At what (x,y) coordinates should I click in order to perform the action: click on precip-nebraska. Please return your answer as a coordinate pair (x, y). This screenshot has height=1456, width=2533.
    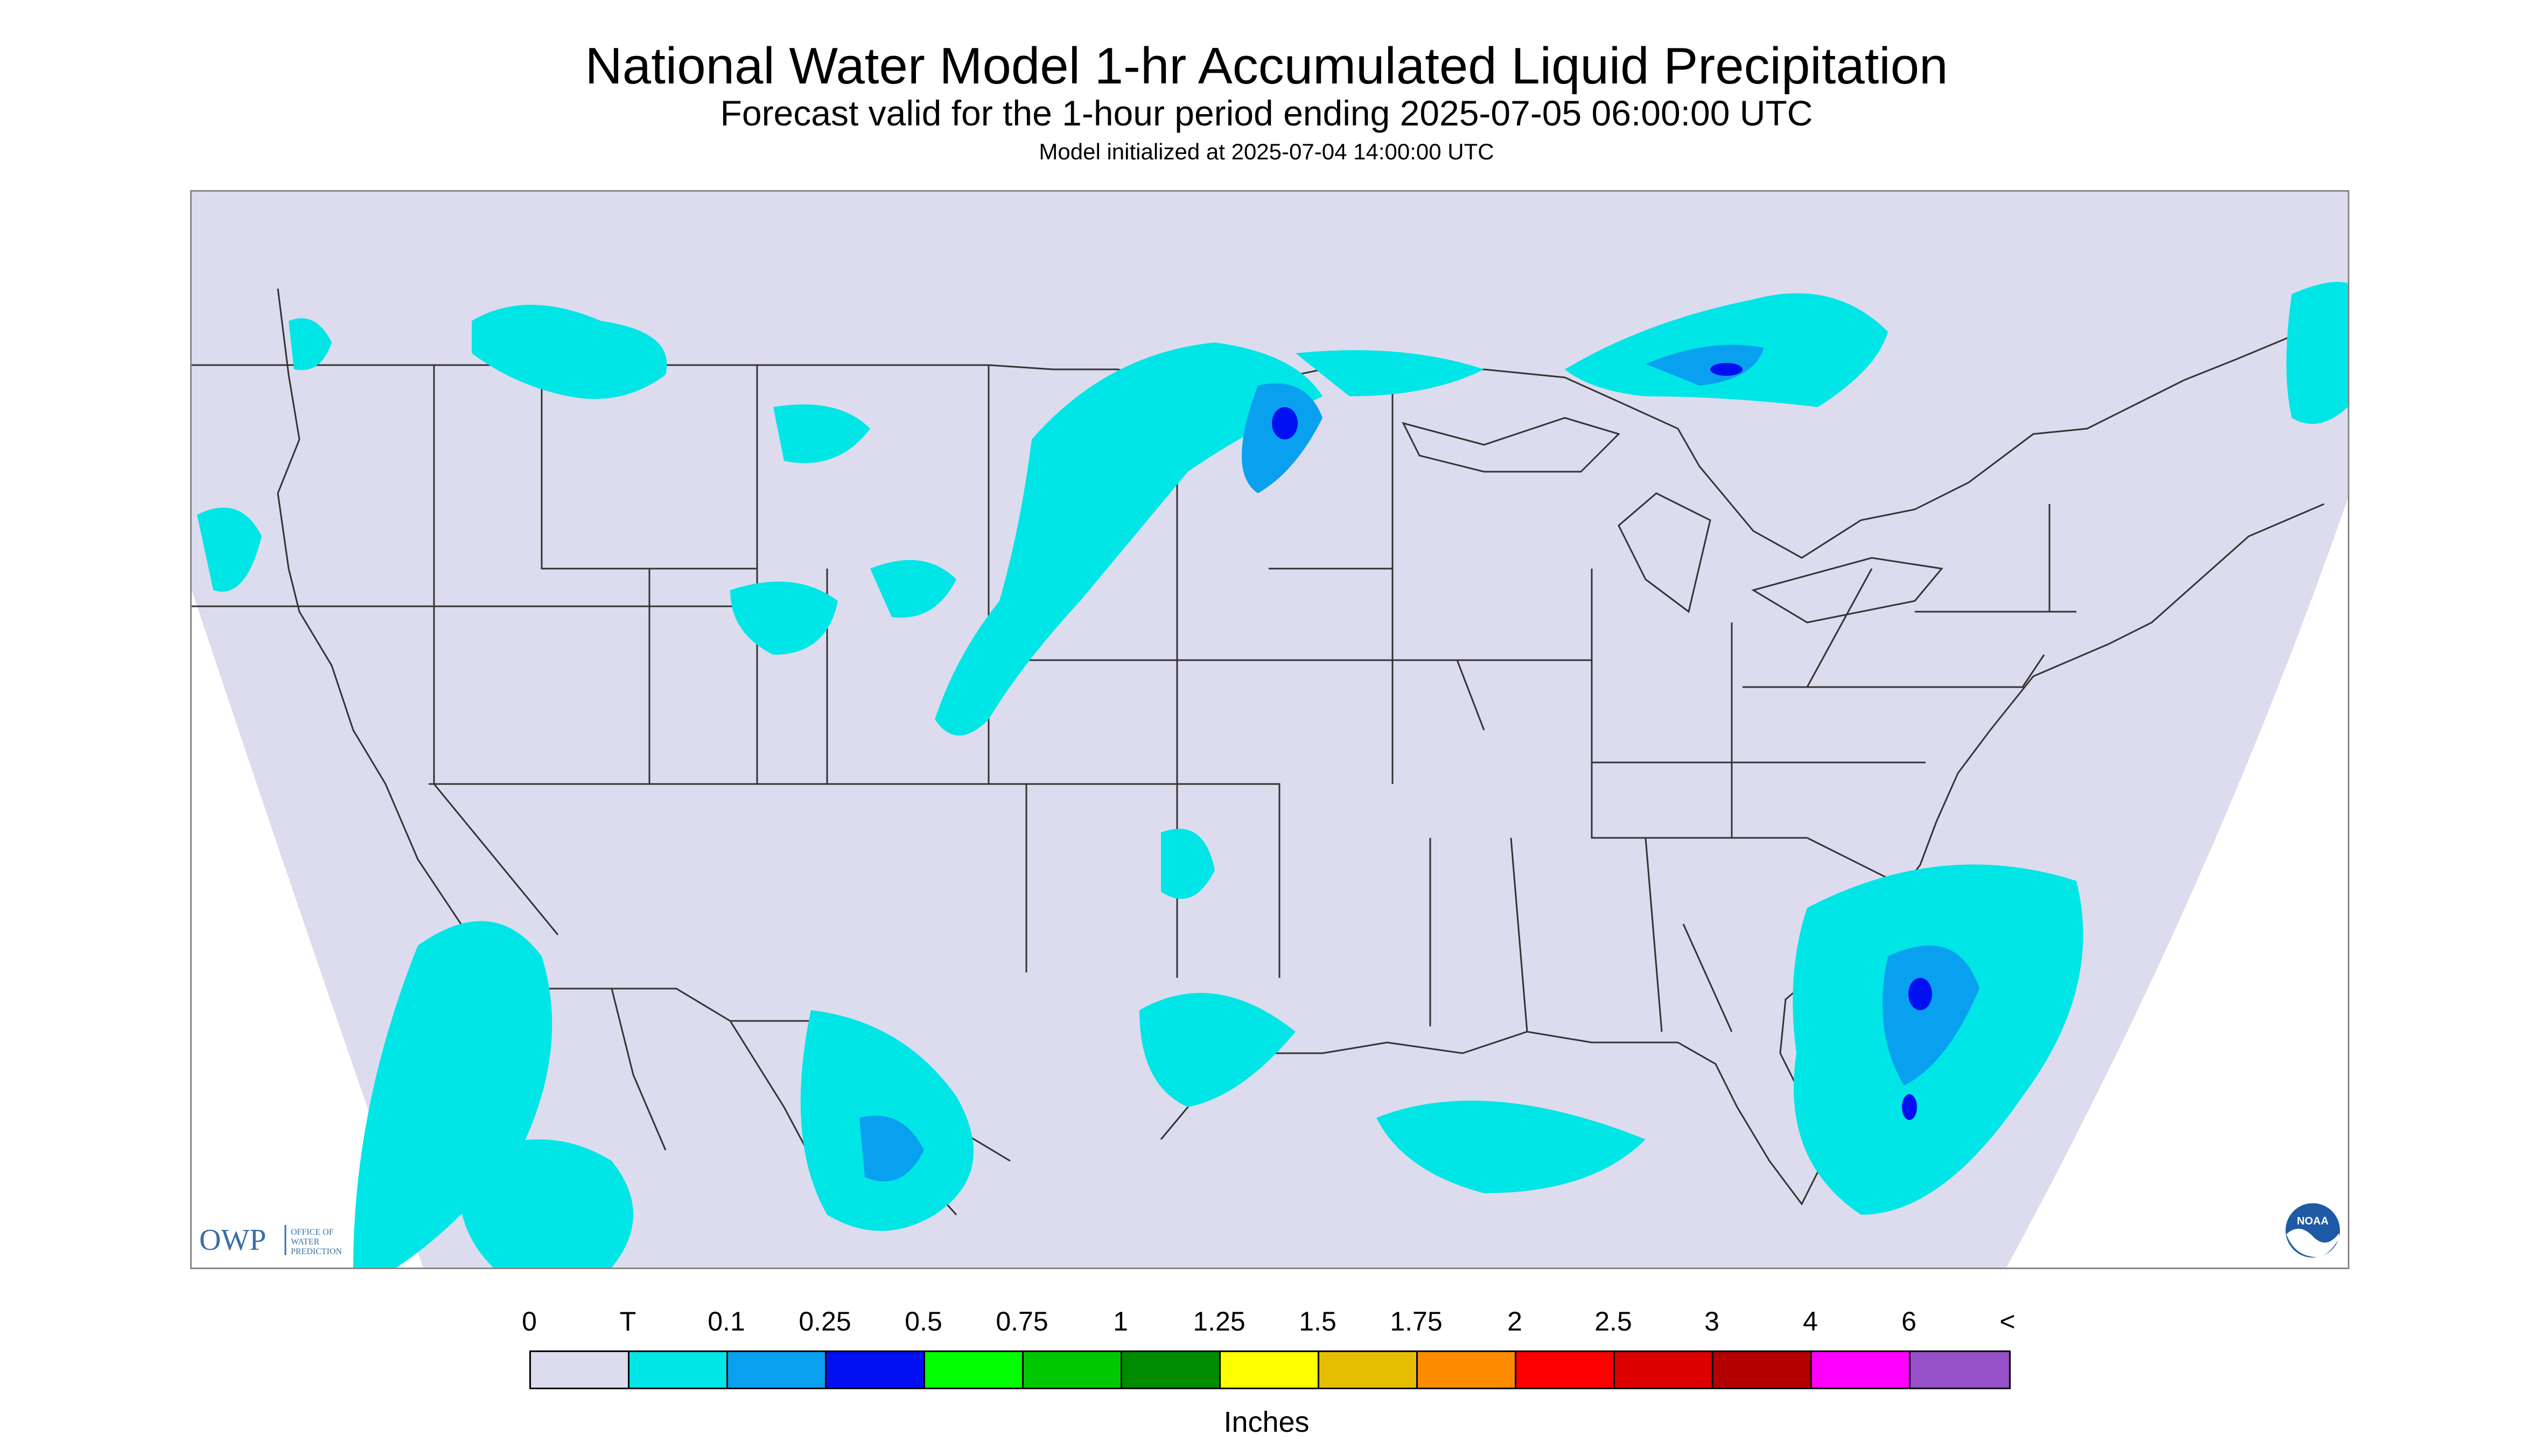
    Looking at the image, I should click on (784, 618).